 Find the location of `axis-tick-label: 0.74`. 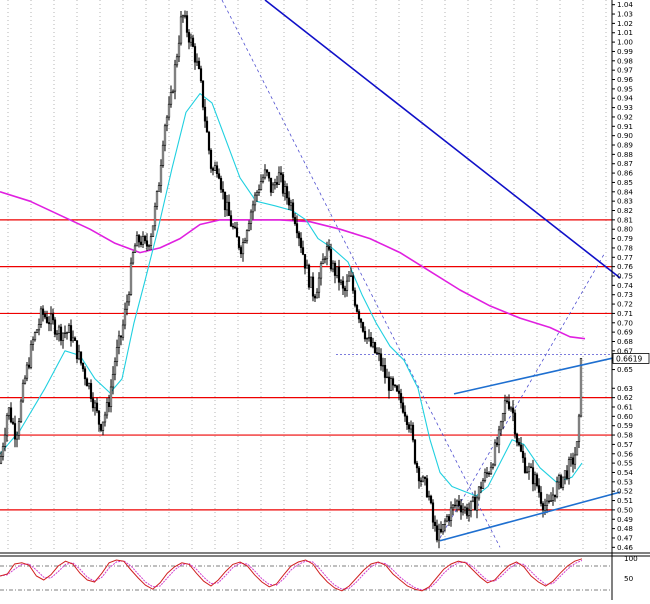

axis-tick-label: 0.74 is located at coordinates (625, 285).